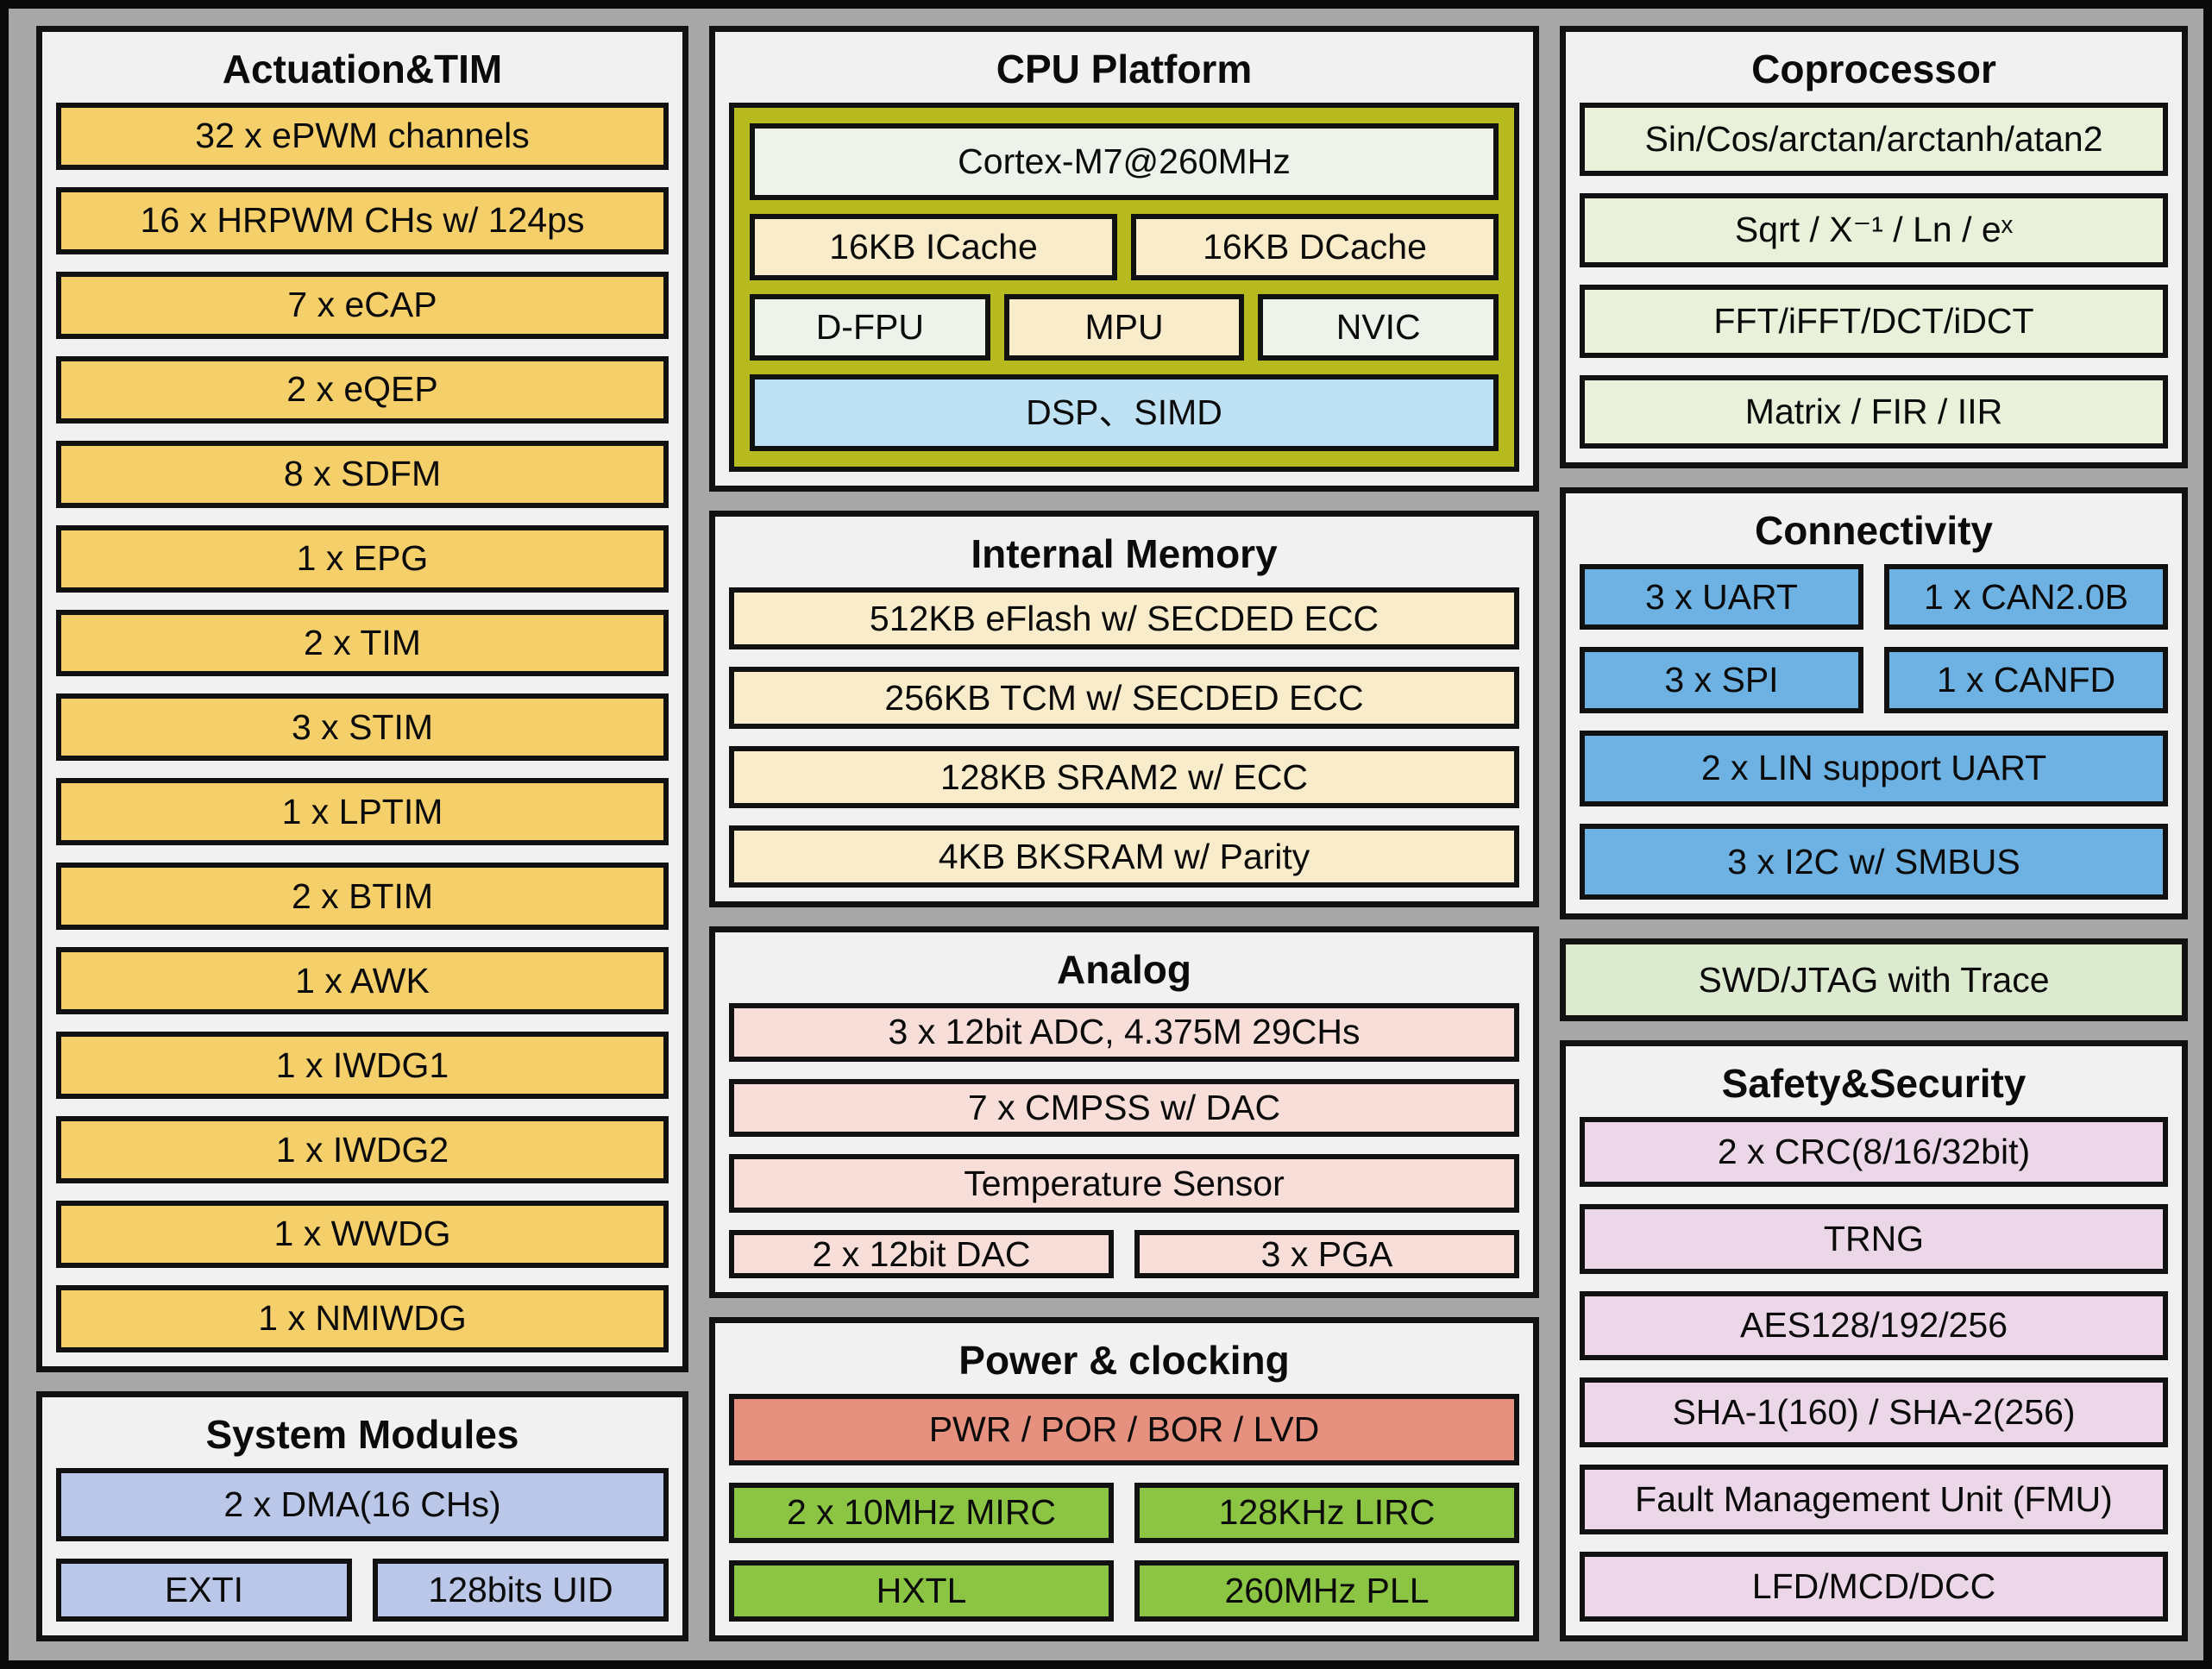  Describe the element at coordinates (1124, 1360) in the screenshot. I see `power-clocking-title: Power & clocking` at that location.